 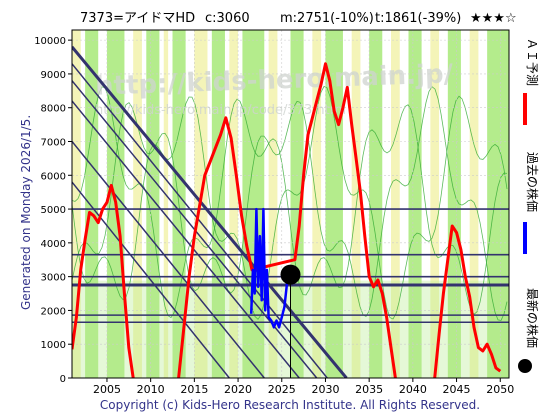 I want to click on x-tick-label: 2025, so click(x=282, y=389).